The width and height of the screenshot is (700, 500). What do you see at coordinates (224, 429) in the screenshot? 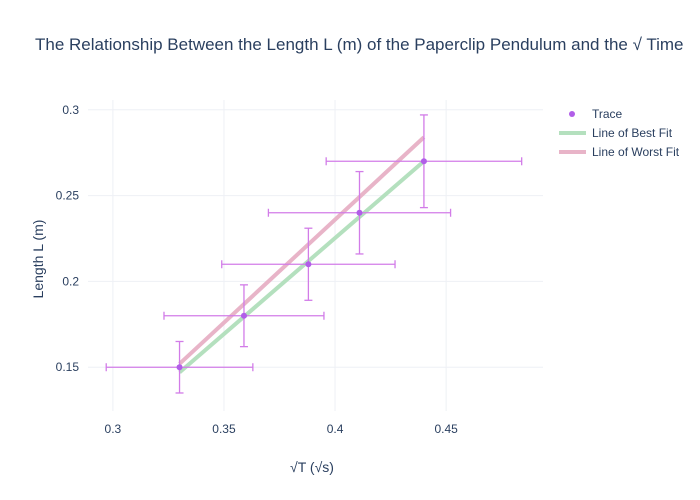
I see `x-tick-label: 0.35` at bounding box center [224, 429].